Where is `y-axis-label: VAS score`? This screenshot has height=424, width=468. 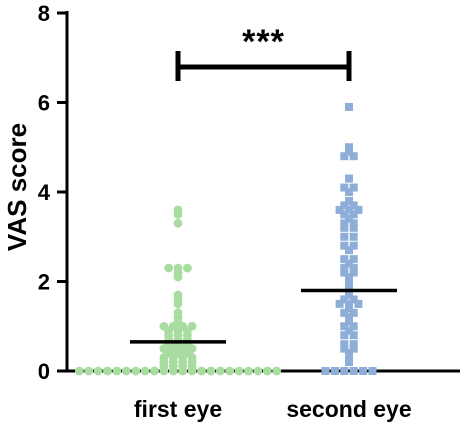
y-axis-label: VAS score is located at coordinates (17, 187).